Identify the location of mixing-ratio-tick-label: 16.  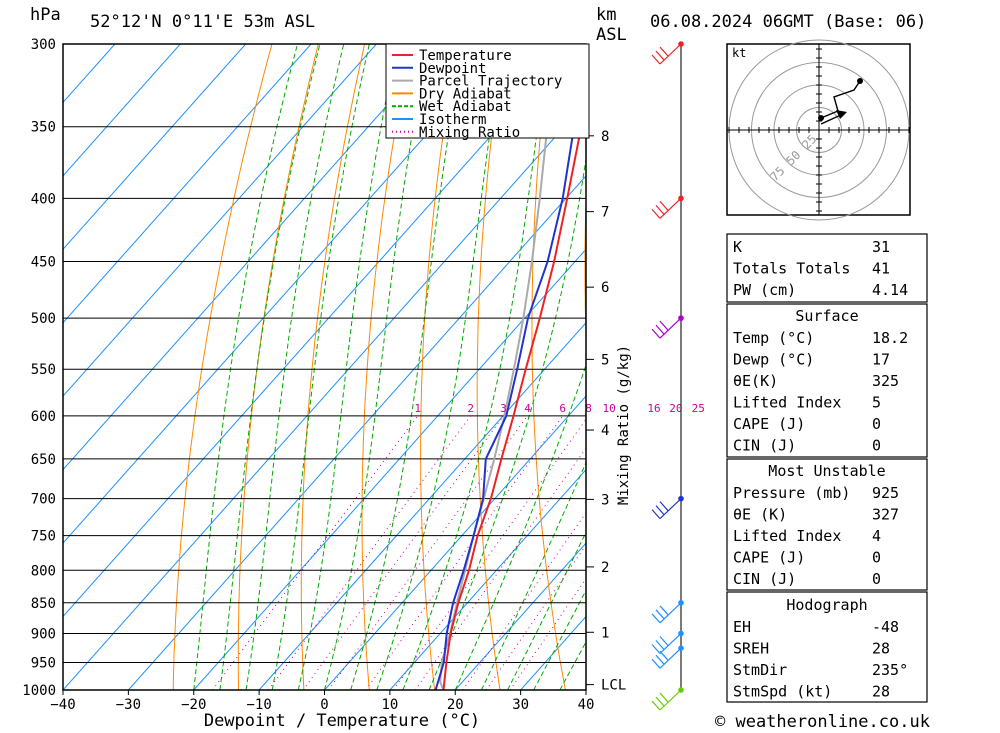
(653, 408).